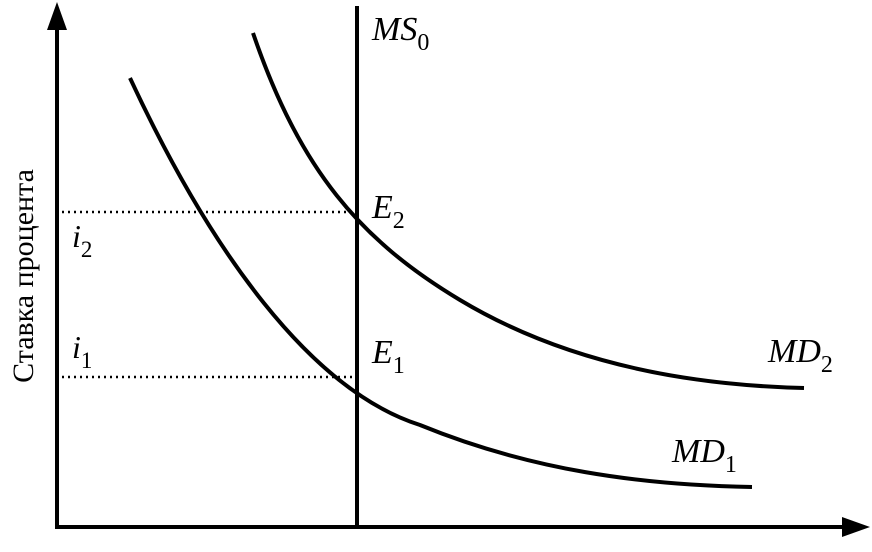  What do you see at coordinates (856, 527) in the screenshot?
I see `x-axis-arrow` at bounding box center [856, 527].